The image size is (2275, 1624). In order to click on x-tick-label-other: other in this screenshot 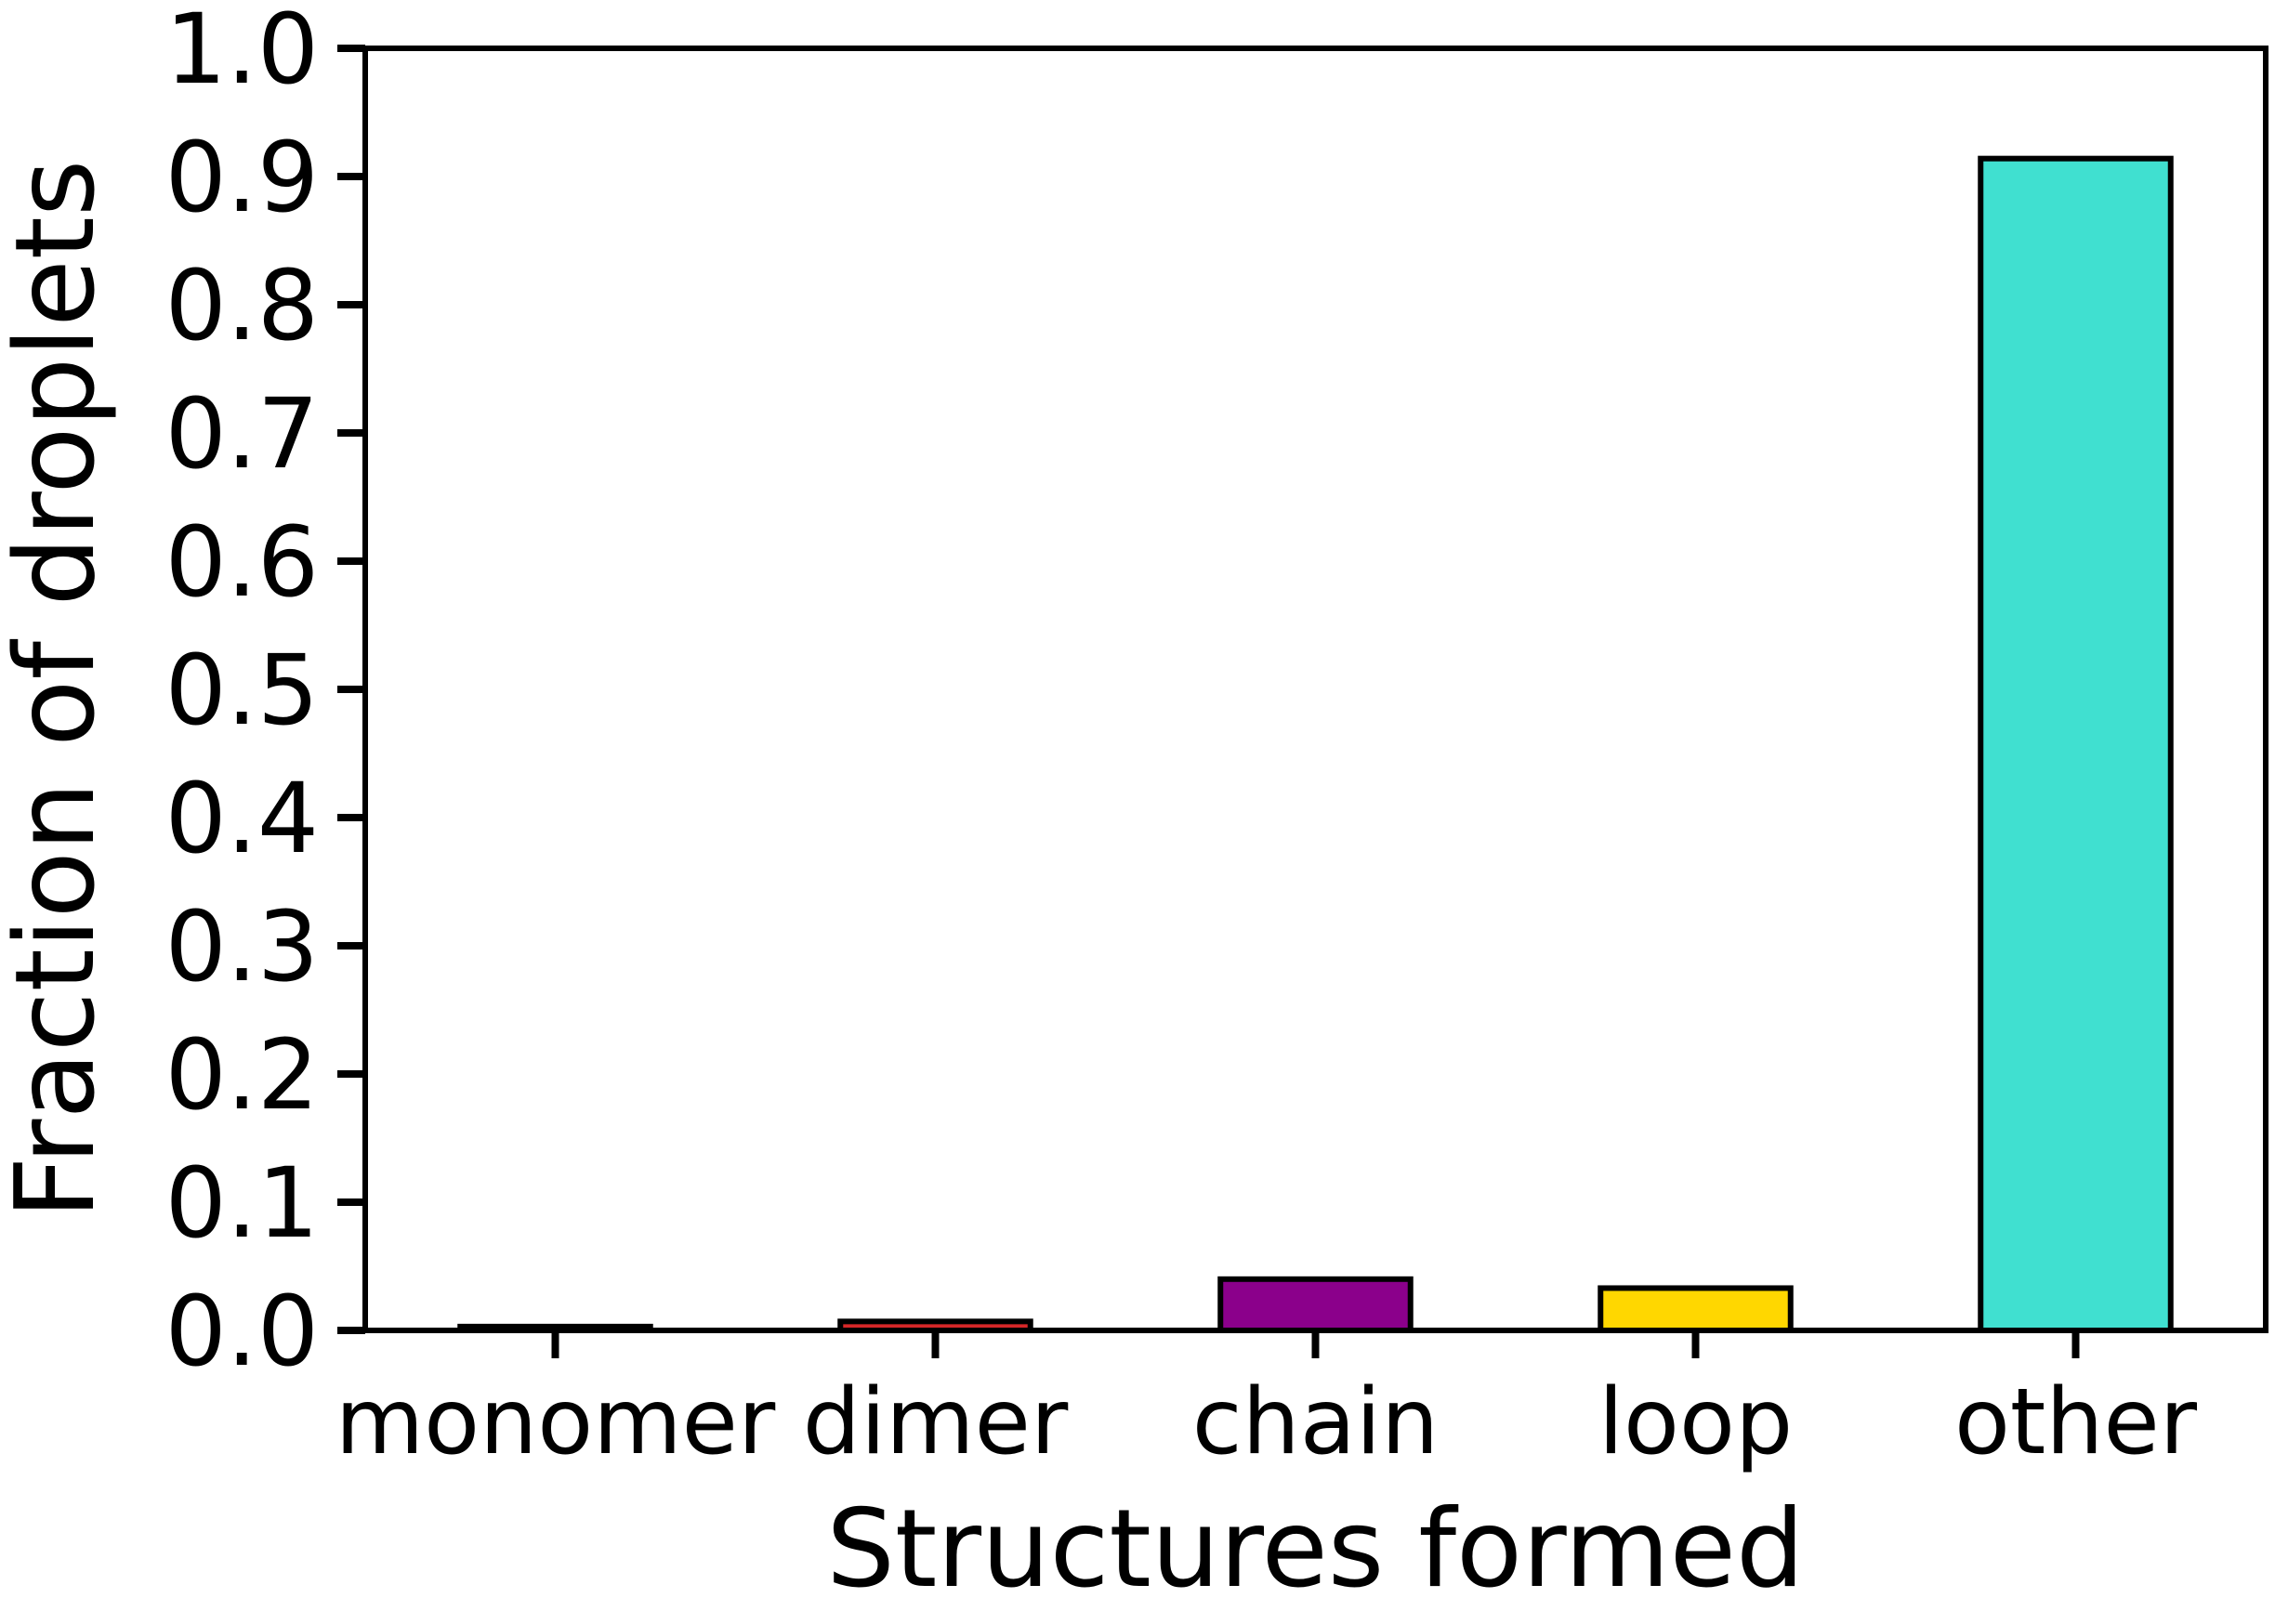, I will do `click(2076, 1422)`.